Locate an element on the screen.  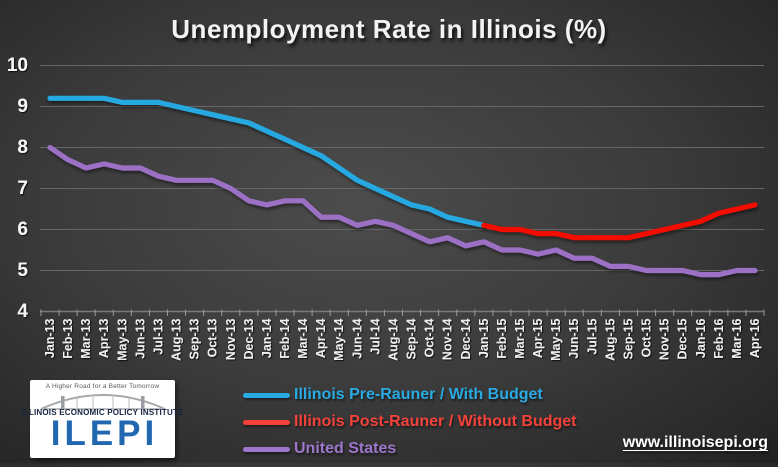
svg-text: Mar-16 is located at coordinates (737, 338).